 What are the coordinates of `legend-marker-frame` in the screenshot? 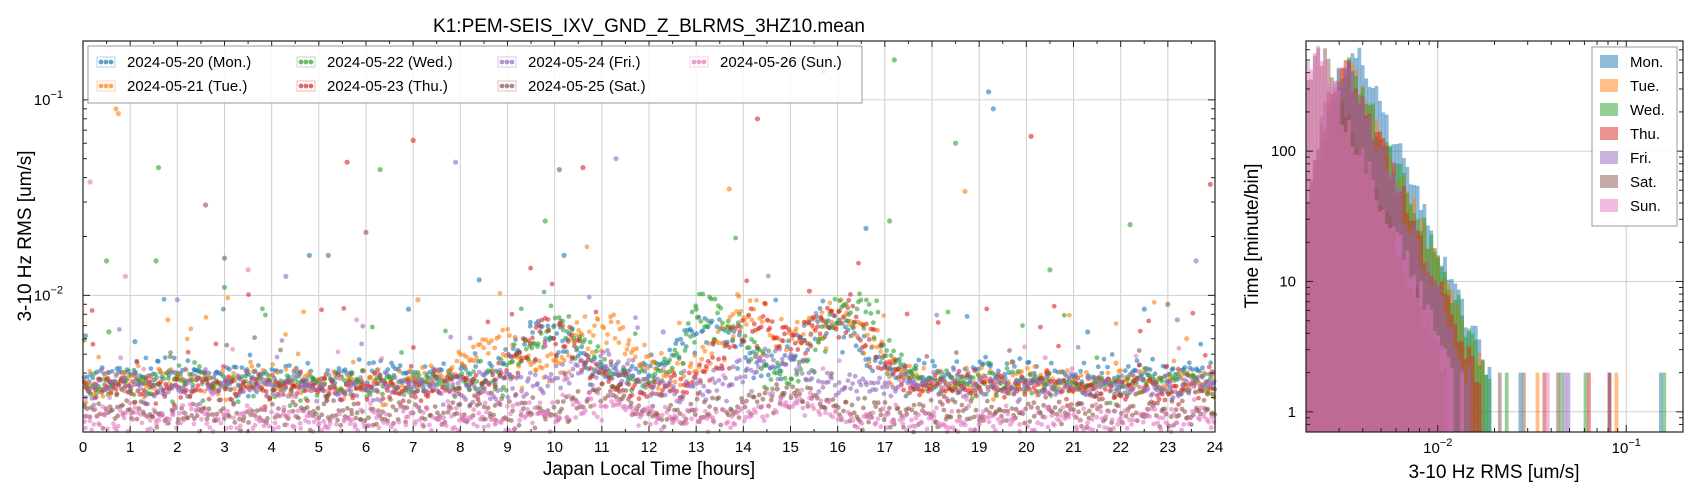 It's located at (306, 62).